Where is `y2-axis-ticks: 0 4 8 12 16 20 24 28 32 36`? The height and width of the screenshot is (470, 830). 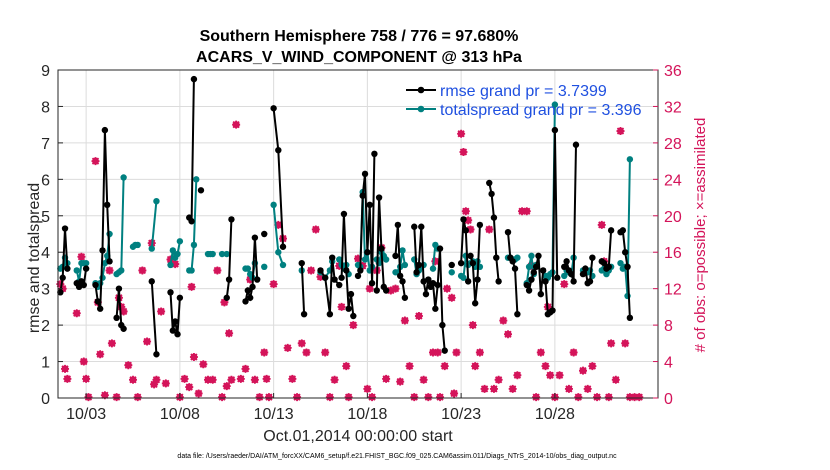 y2-axis-ticks: 0 4 8 12 16 20 24 28 32 36 is located at coordinates (667, 235).